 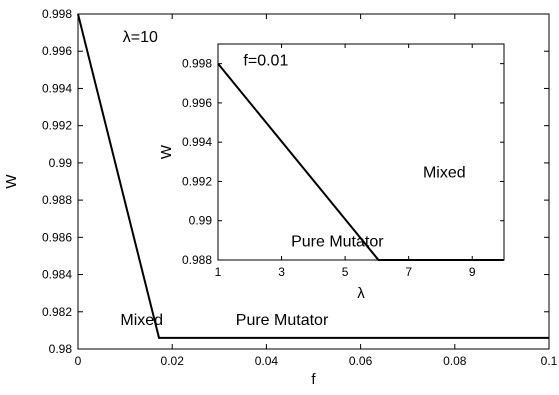 I want to click on main-y-tick-label: 0.992, so click(x=57, y=126).